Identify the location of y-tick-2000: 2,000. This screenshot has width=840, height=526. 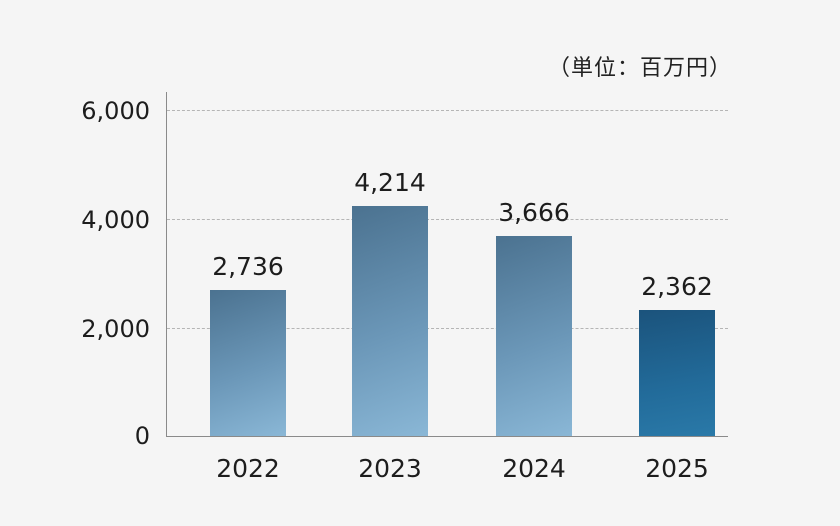
(115, 329).